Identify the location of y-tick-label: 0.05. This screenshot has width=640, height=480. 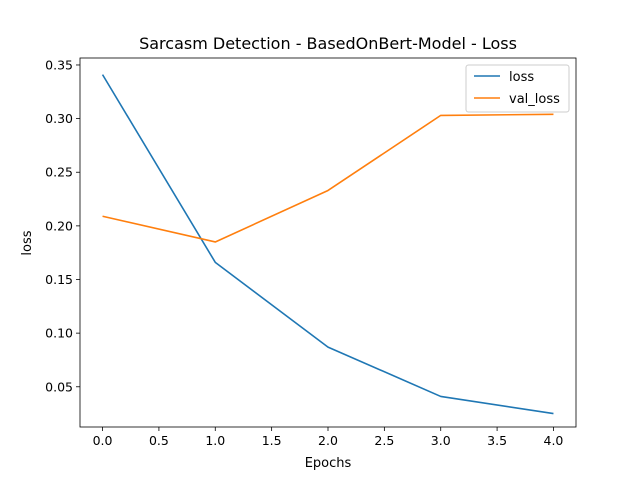
(59, 386).